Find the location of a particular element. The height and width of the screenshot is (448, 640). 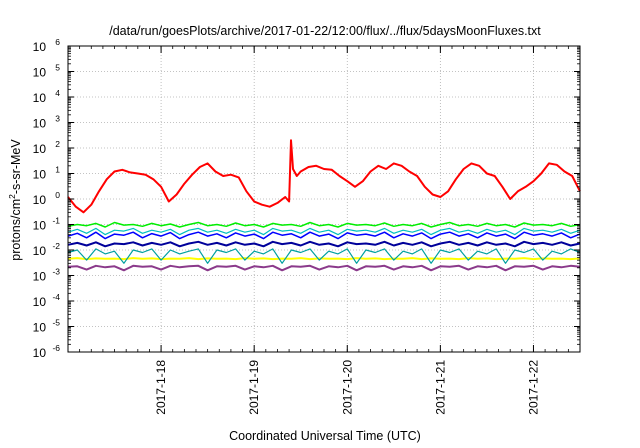

y-tick-label: 10 4 is located at coordinates (47, 96).